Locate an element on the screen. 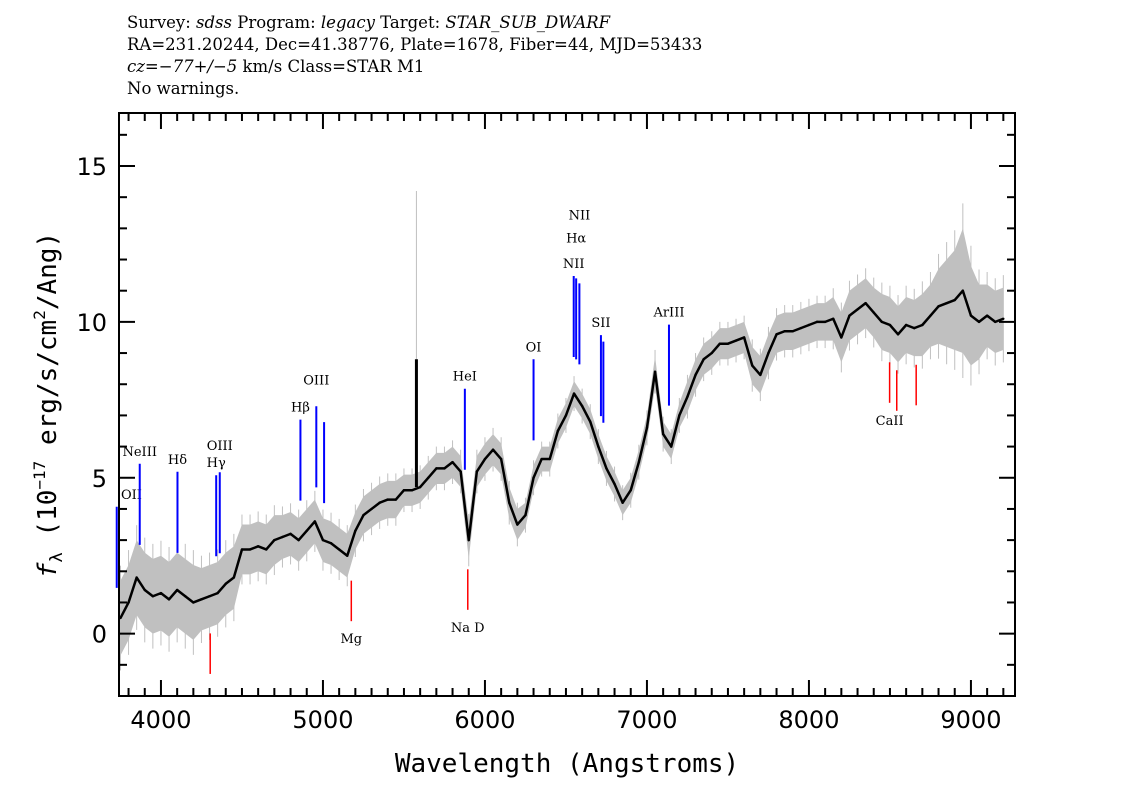 This screenshot has width=1134, height=810. header-line-3: cz=−77+/−5 km/s Class=STAR M1 is located at coordinates (275, 67).